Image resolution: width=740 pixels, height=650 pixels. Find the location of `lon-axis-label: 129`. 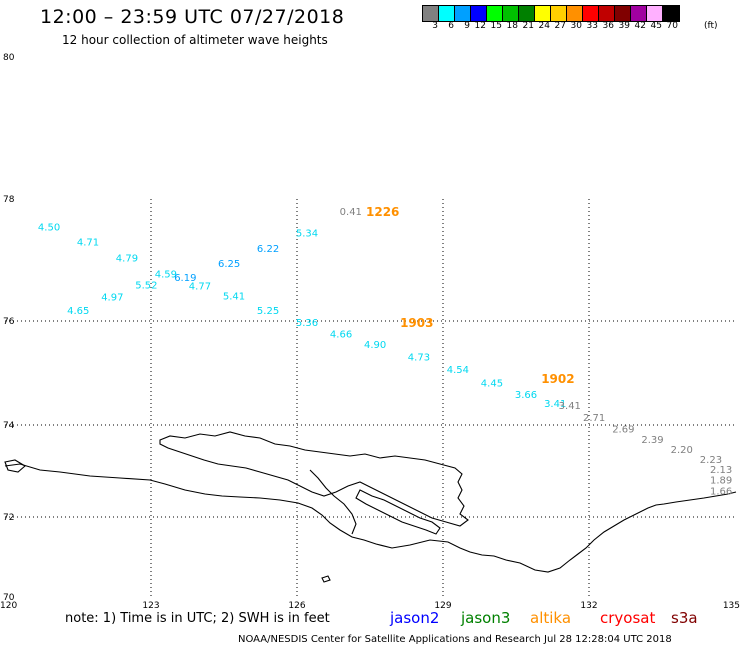

lon-axis-label: 129 is located at coordinates (442, 606).